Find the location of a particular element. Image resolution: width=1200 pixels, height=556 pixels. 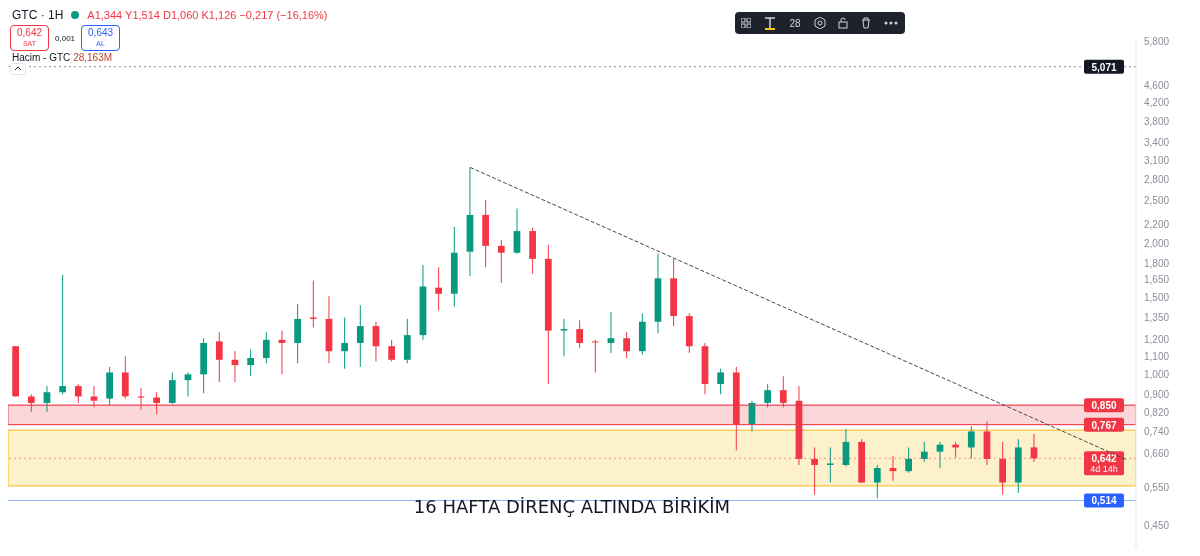

y-tick-label: 3,800 is located at coordinates (1157, 121).